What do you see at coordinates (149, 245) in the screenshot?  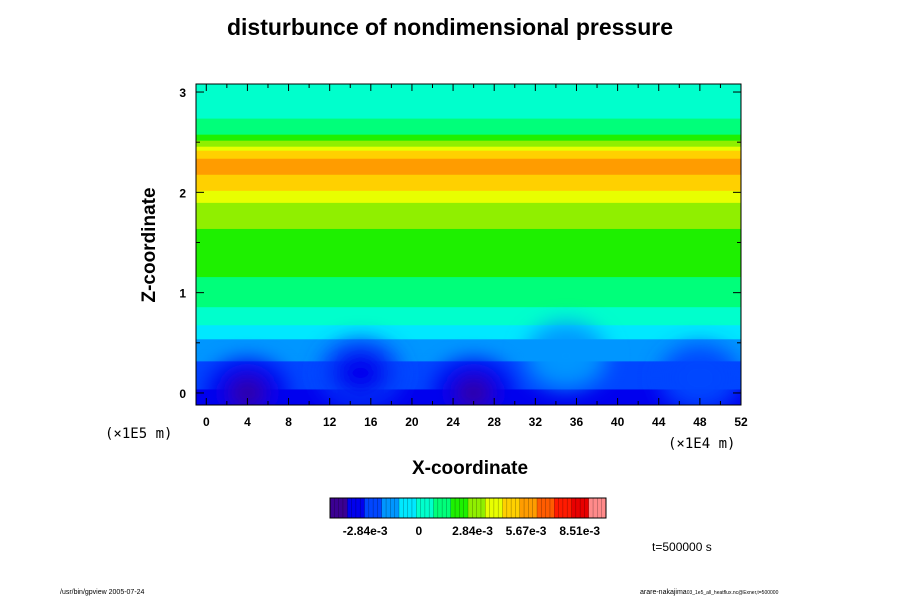 I see `y-axis-label: Z-coordinate` at bounding box center [149, 245].